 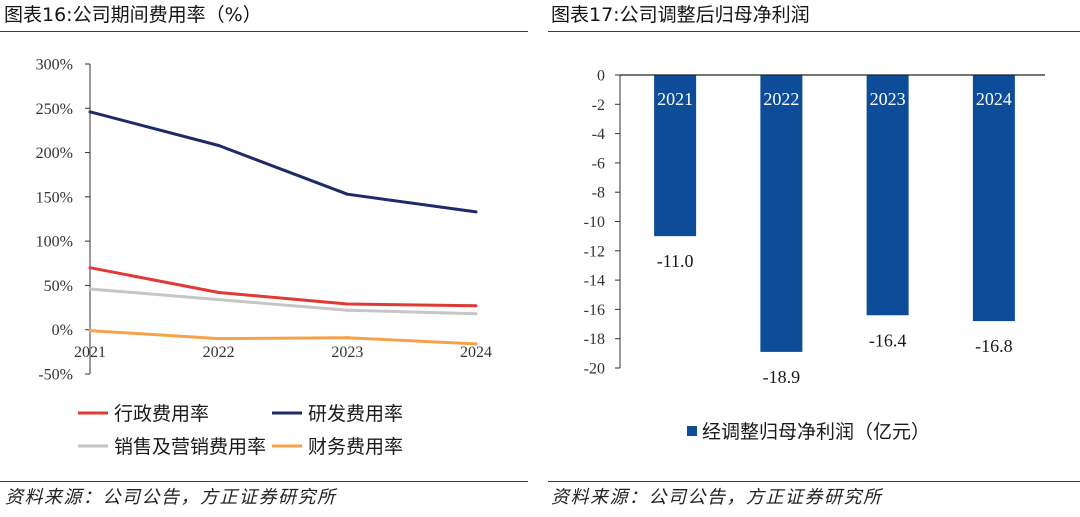 I want to click on legend-swatch, so click(x=692, y=431).